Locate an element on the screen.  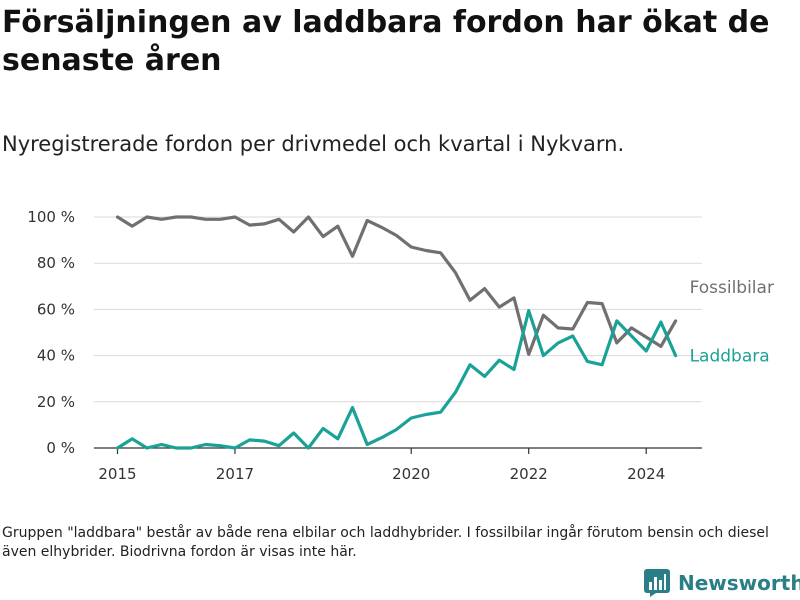
y-tick-label: 100 % is located at coordinates (51, 217).